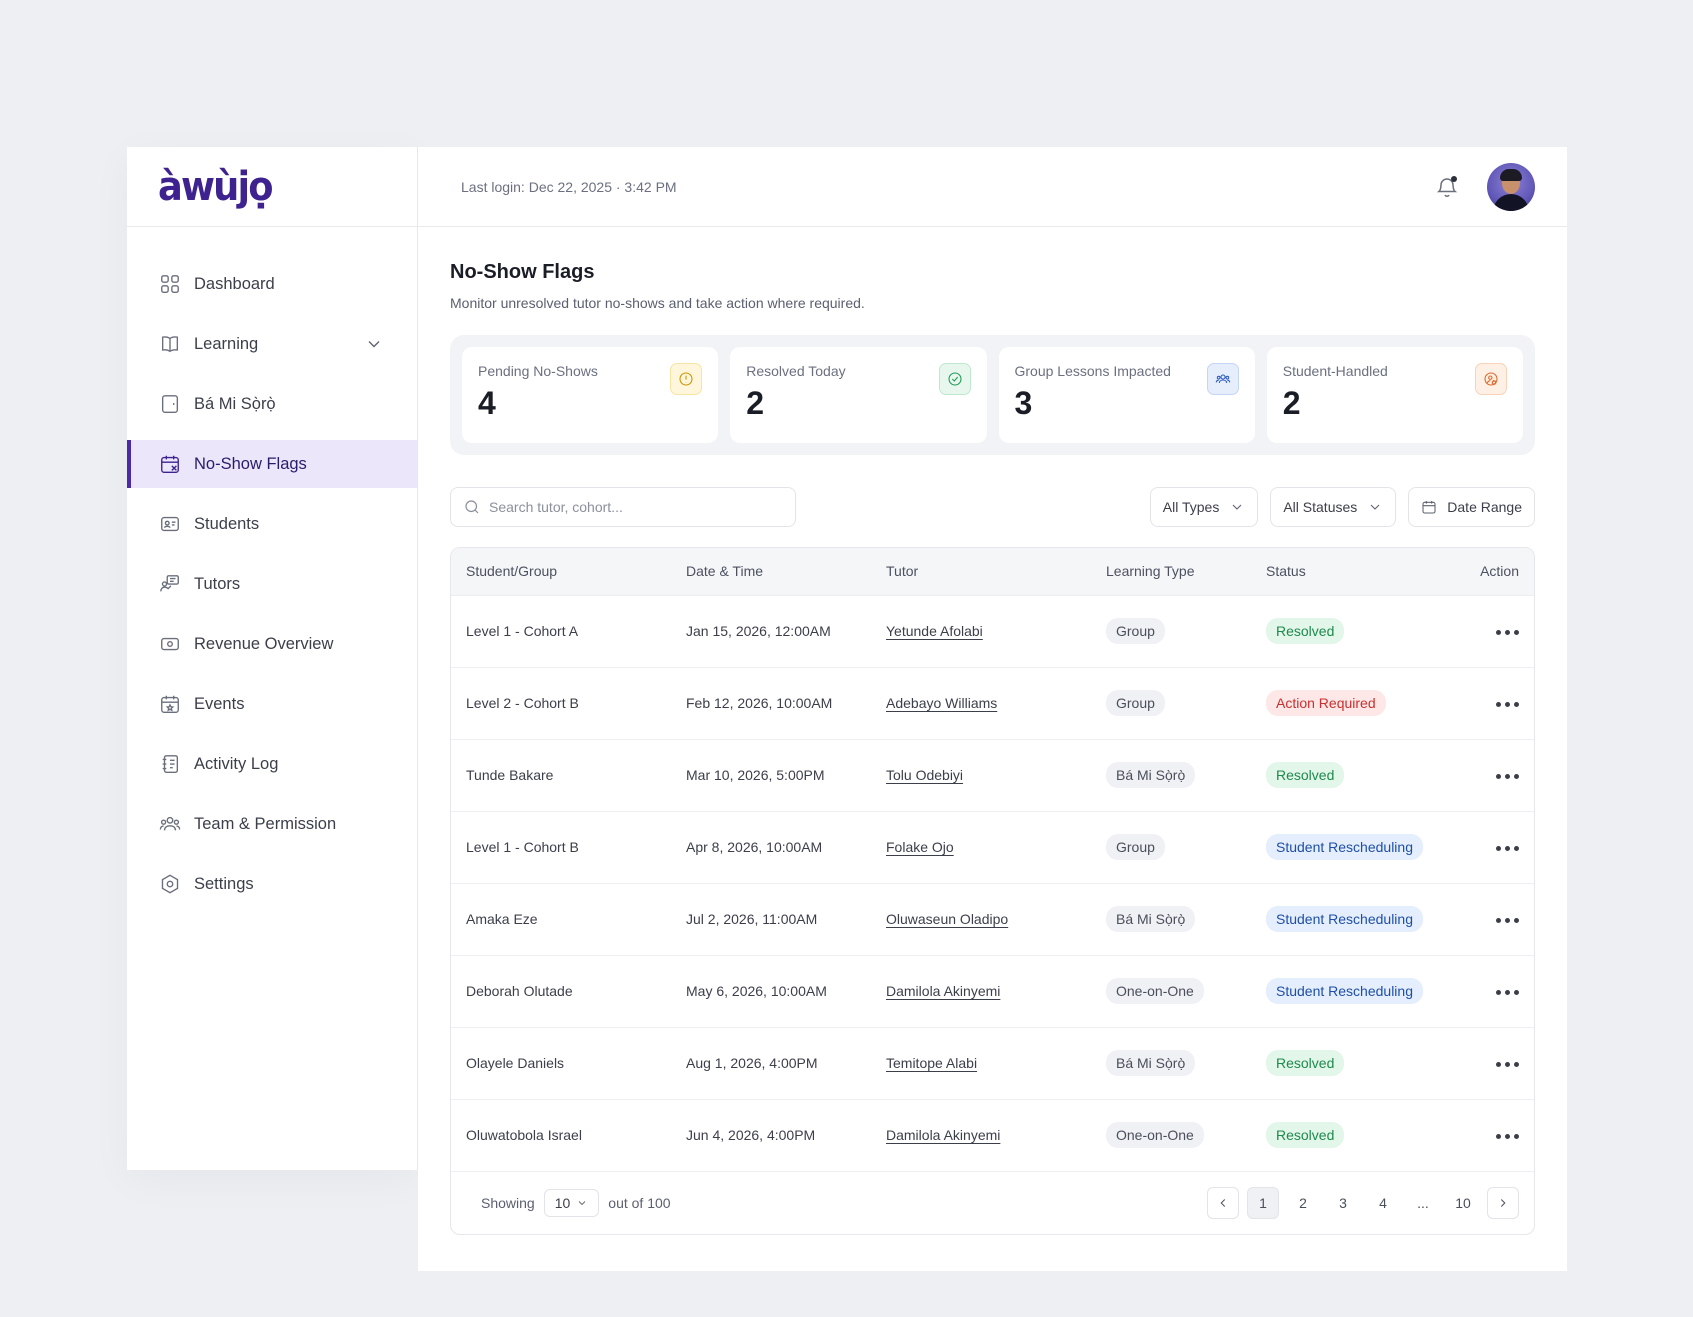 Image resolution: width=1693 pixels, height=1317 pixels. Describe the element at coordinates (755, 775) in the screenshot. I see `cell-datetime: Mar 10, 2026, 5:00PM` at that location.